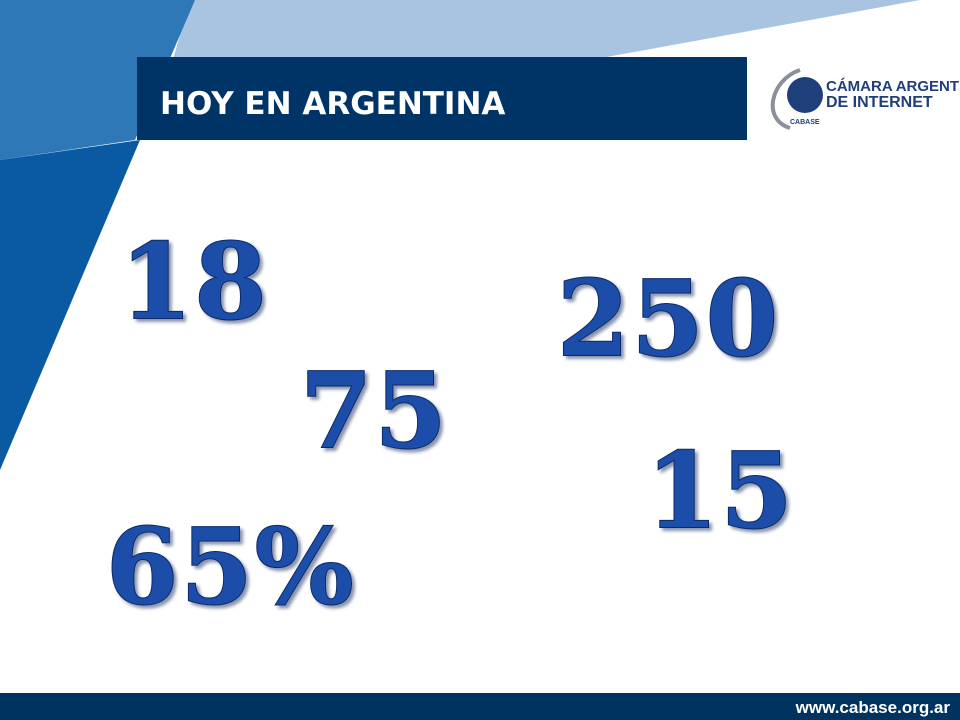 This screenshot has height=720, width=960. I want to click on figure: 65%, so click(231, 566).